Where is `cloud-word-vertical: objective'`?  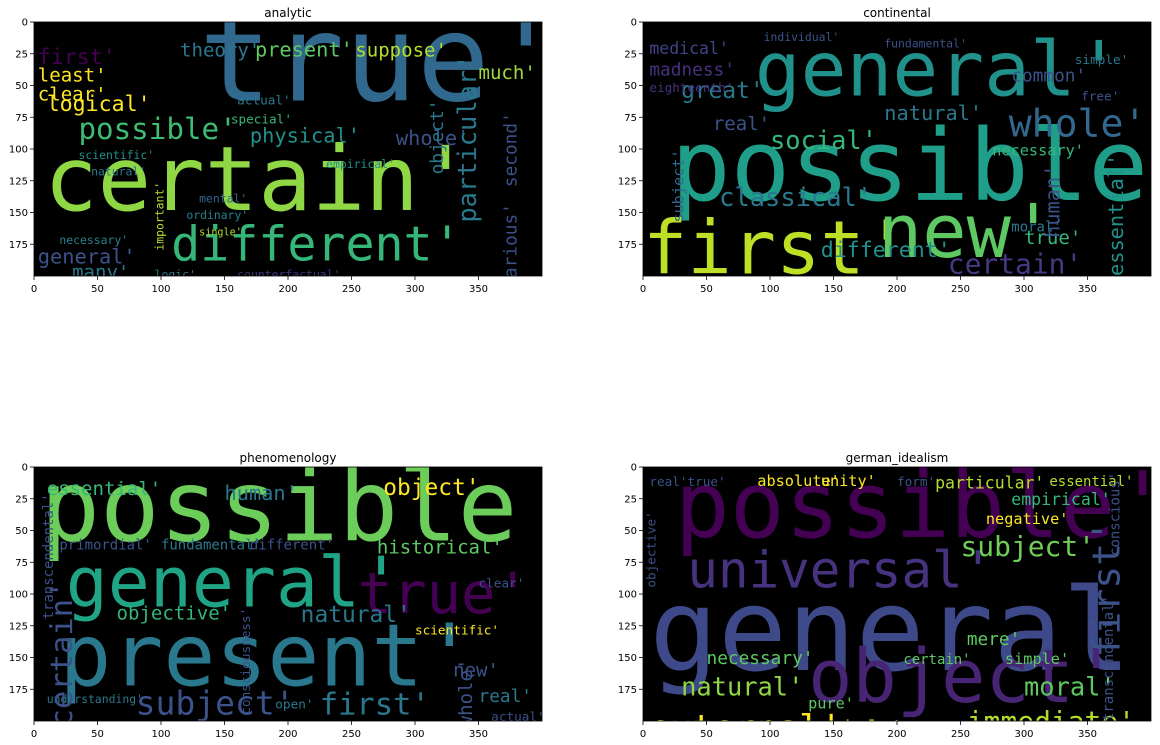 cloud-word-vertical: objective' is located at coordinates (651, 549).